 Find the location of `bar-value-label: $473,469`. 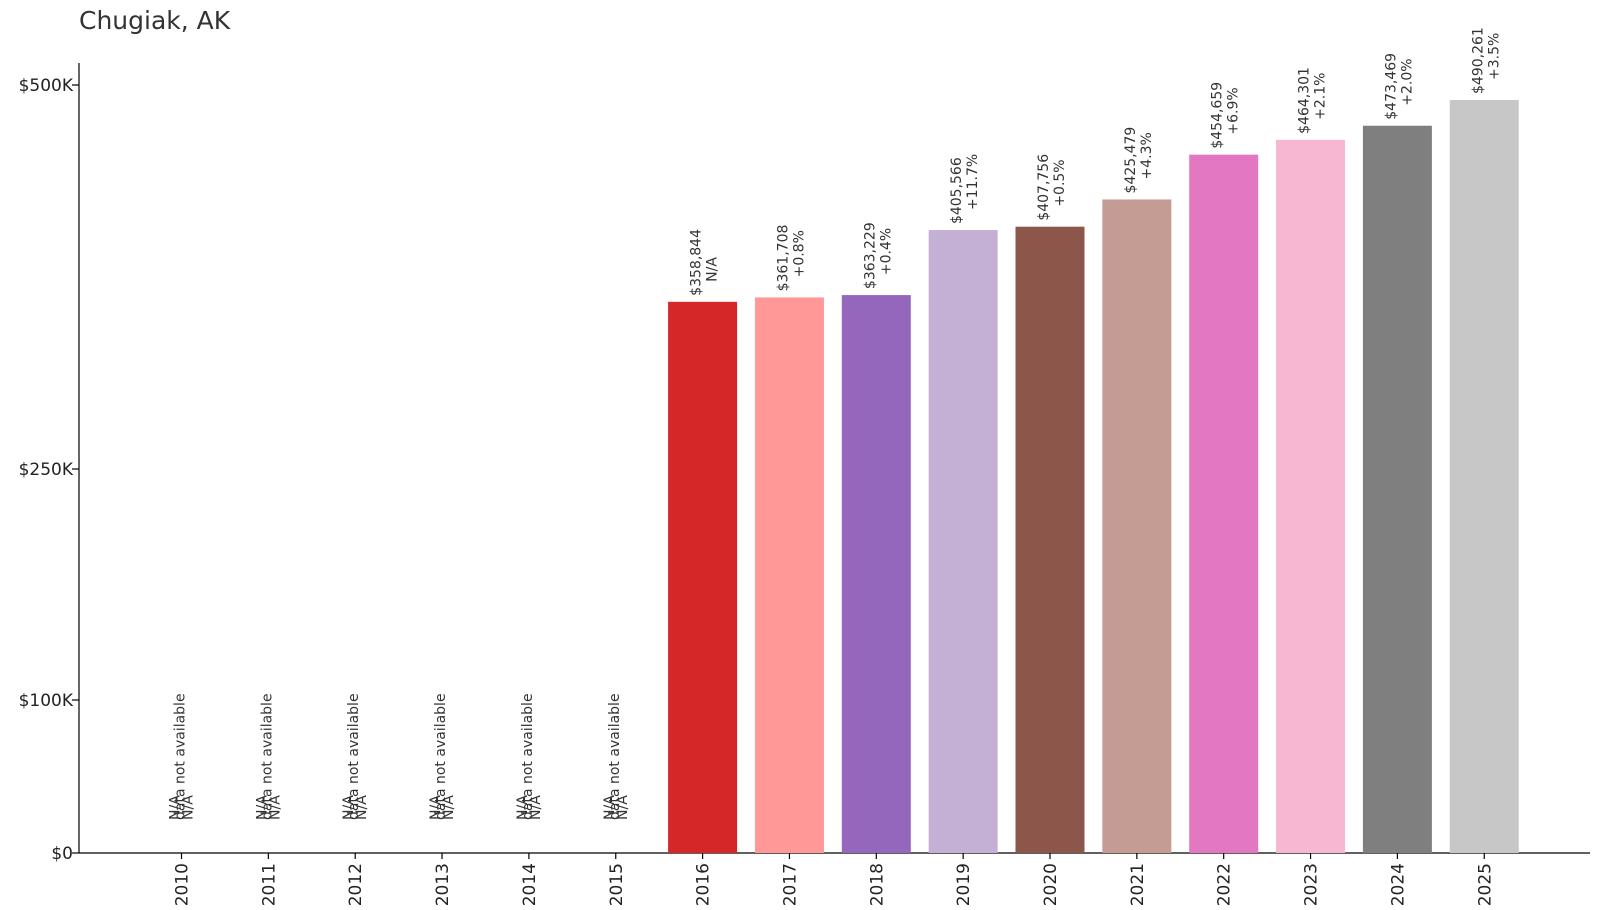

bar-value-label: $473,469 is located at coordinates (1391, 86).